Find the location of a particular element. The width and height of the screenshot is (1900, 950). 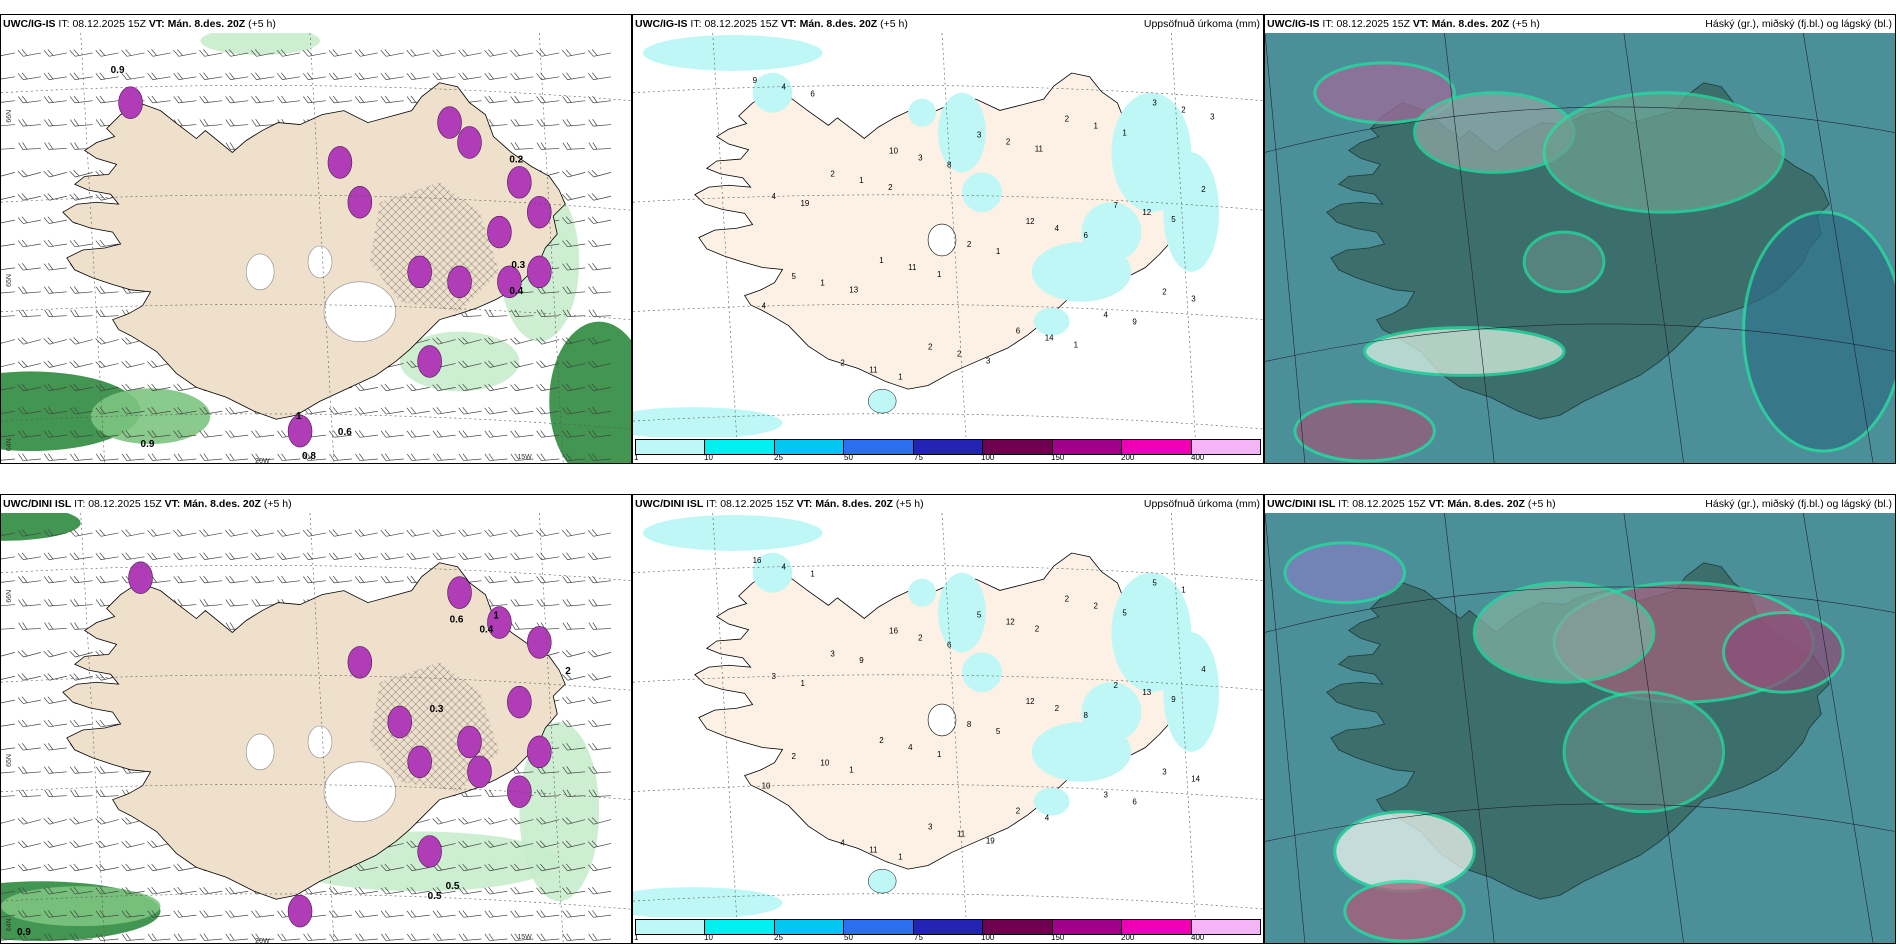

precip-value: 10 is located at coordinates (893, 150).